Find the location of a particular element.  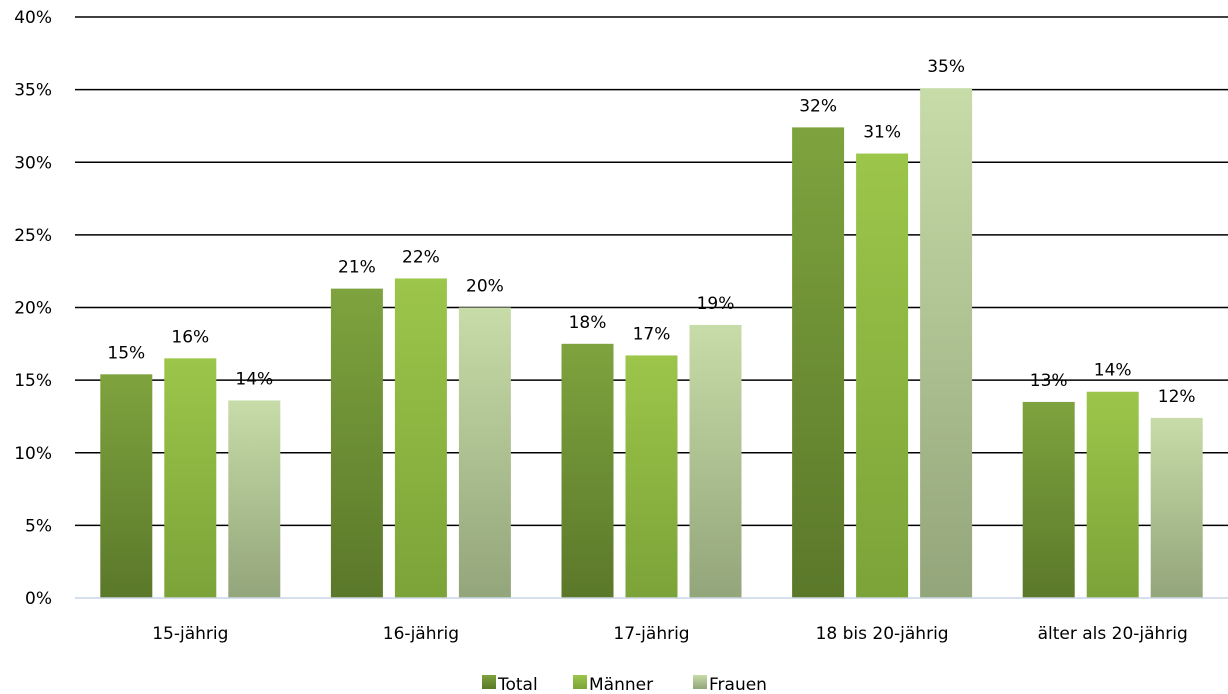

data-label: 20% is located at coordinates (485, 287).